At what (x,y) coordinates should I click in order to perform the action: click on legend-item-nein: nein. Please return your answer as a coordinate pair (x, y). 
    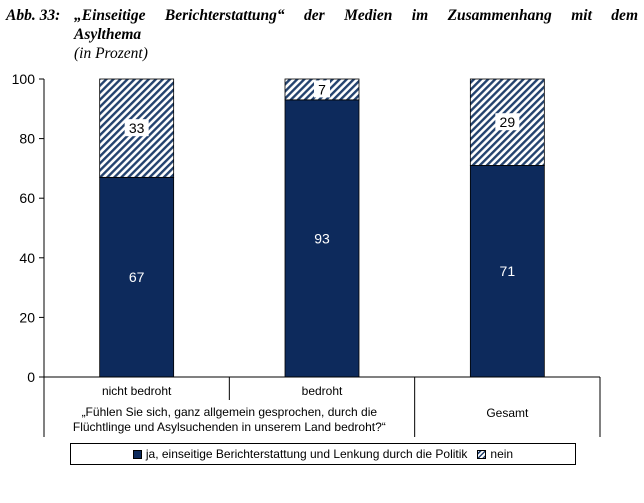
    Looking at the image, I should click on (495, 454).